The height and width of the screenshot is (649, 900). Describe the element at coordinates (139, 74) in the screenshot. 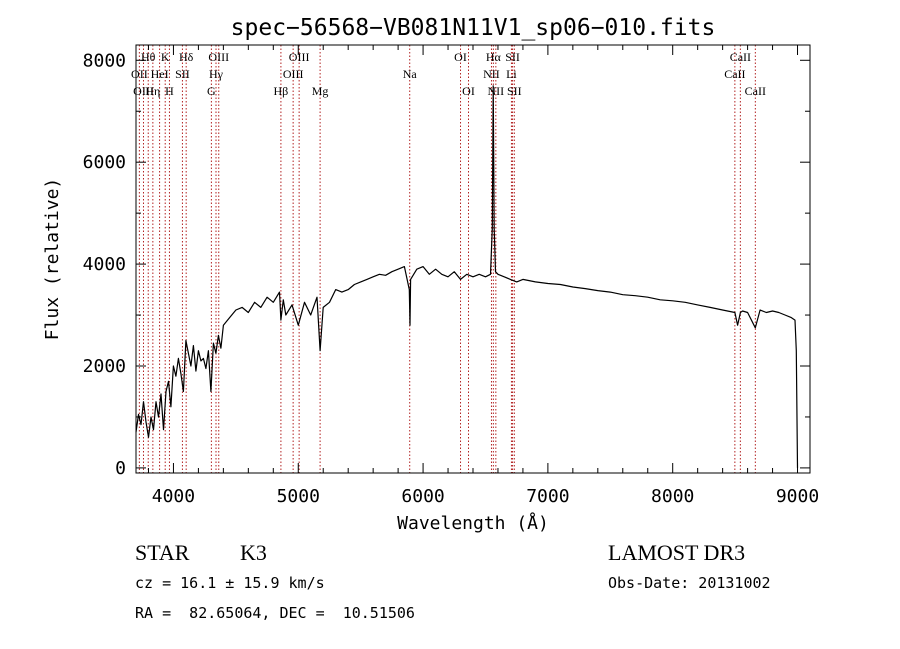

I see `line-label-1: OII` at that location.